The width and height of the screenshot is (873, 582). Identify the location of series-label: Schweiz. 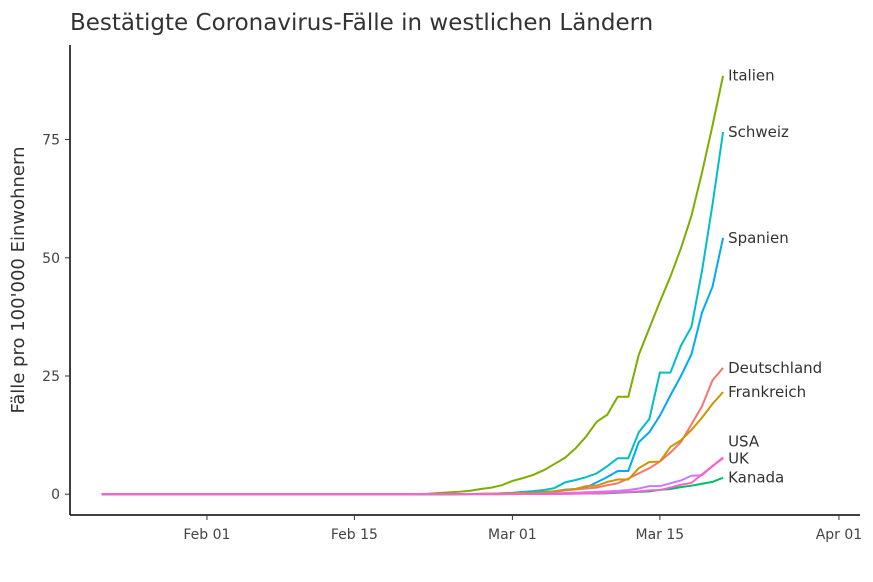
(758, 132).